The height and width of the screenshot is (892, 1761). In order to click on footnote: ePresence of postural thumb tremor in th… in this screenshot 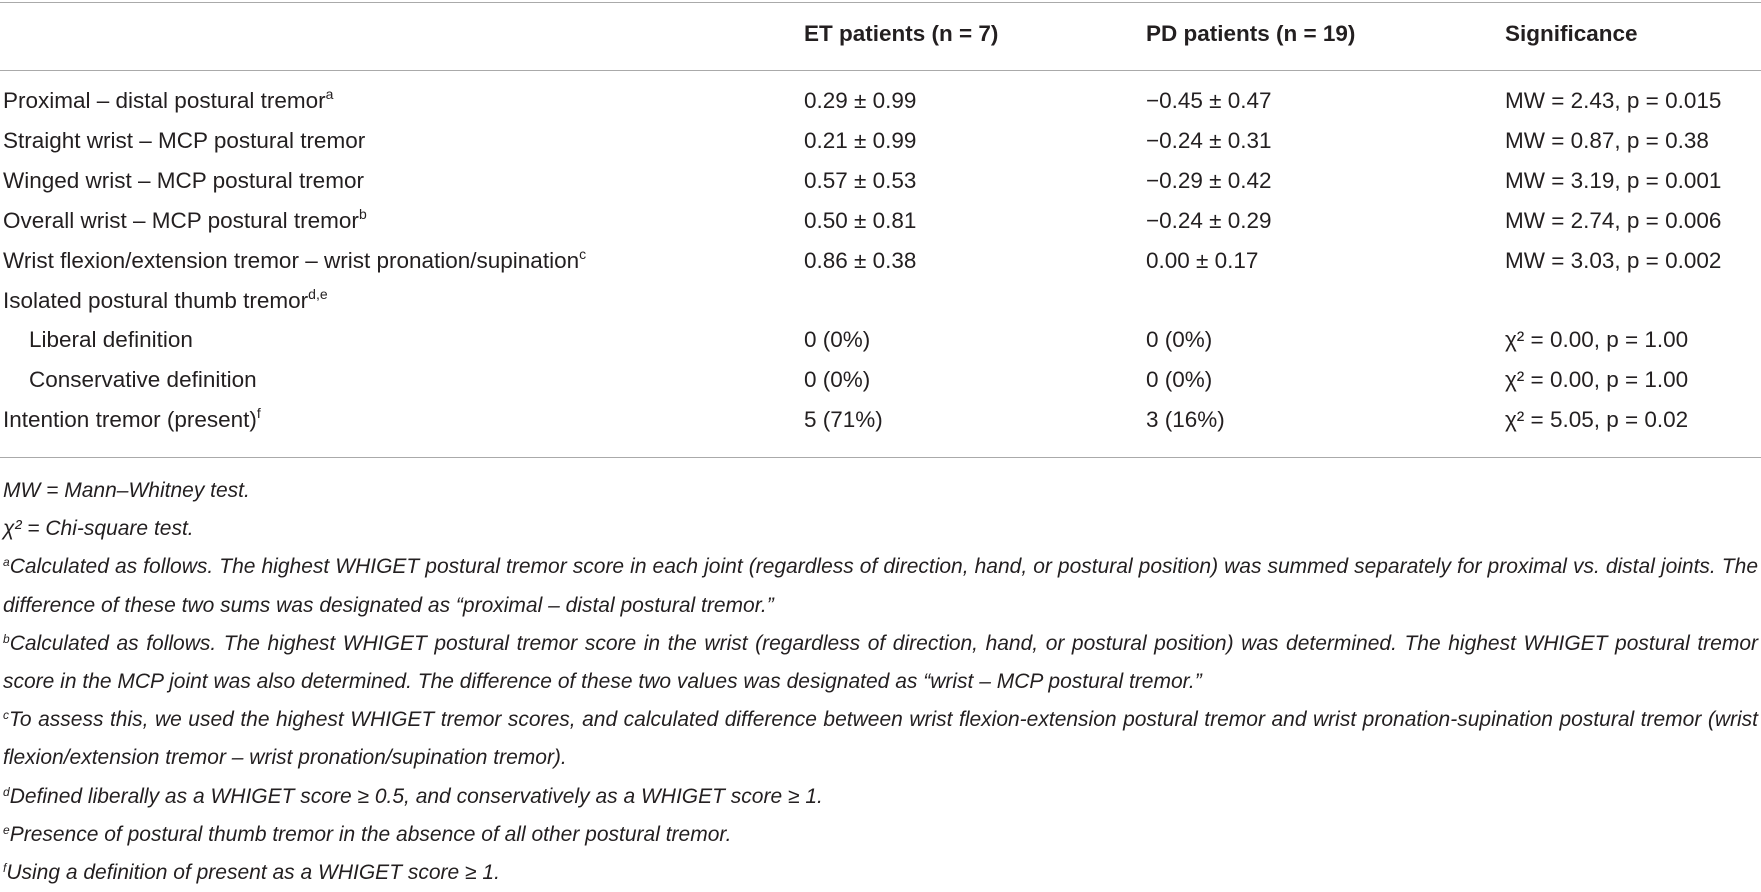, I will do `click(880, 835)`.